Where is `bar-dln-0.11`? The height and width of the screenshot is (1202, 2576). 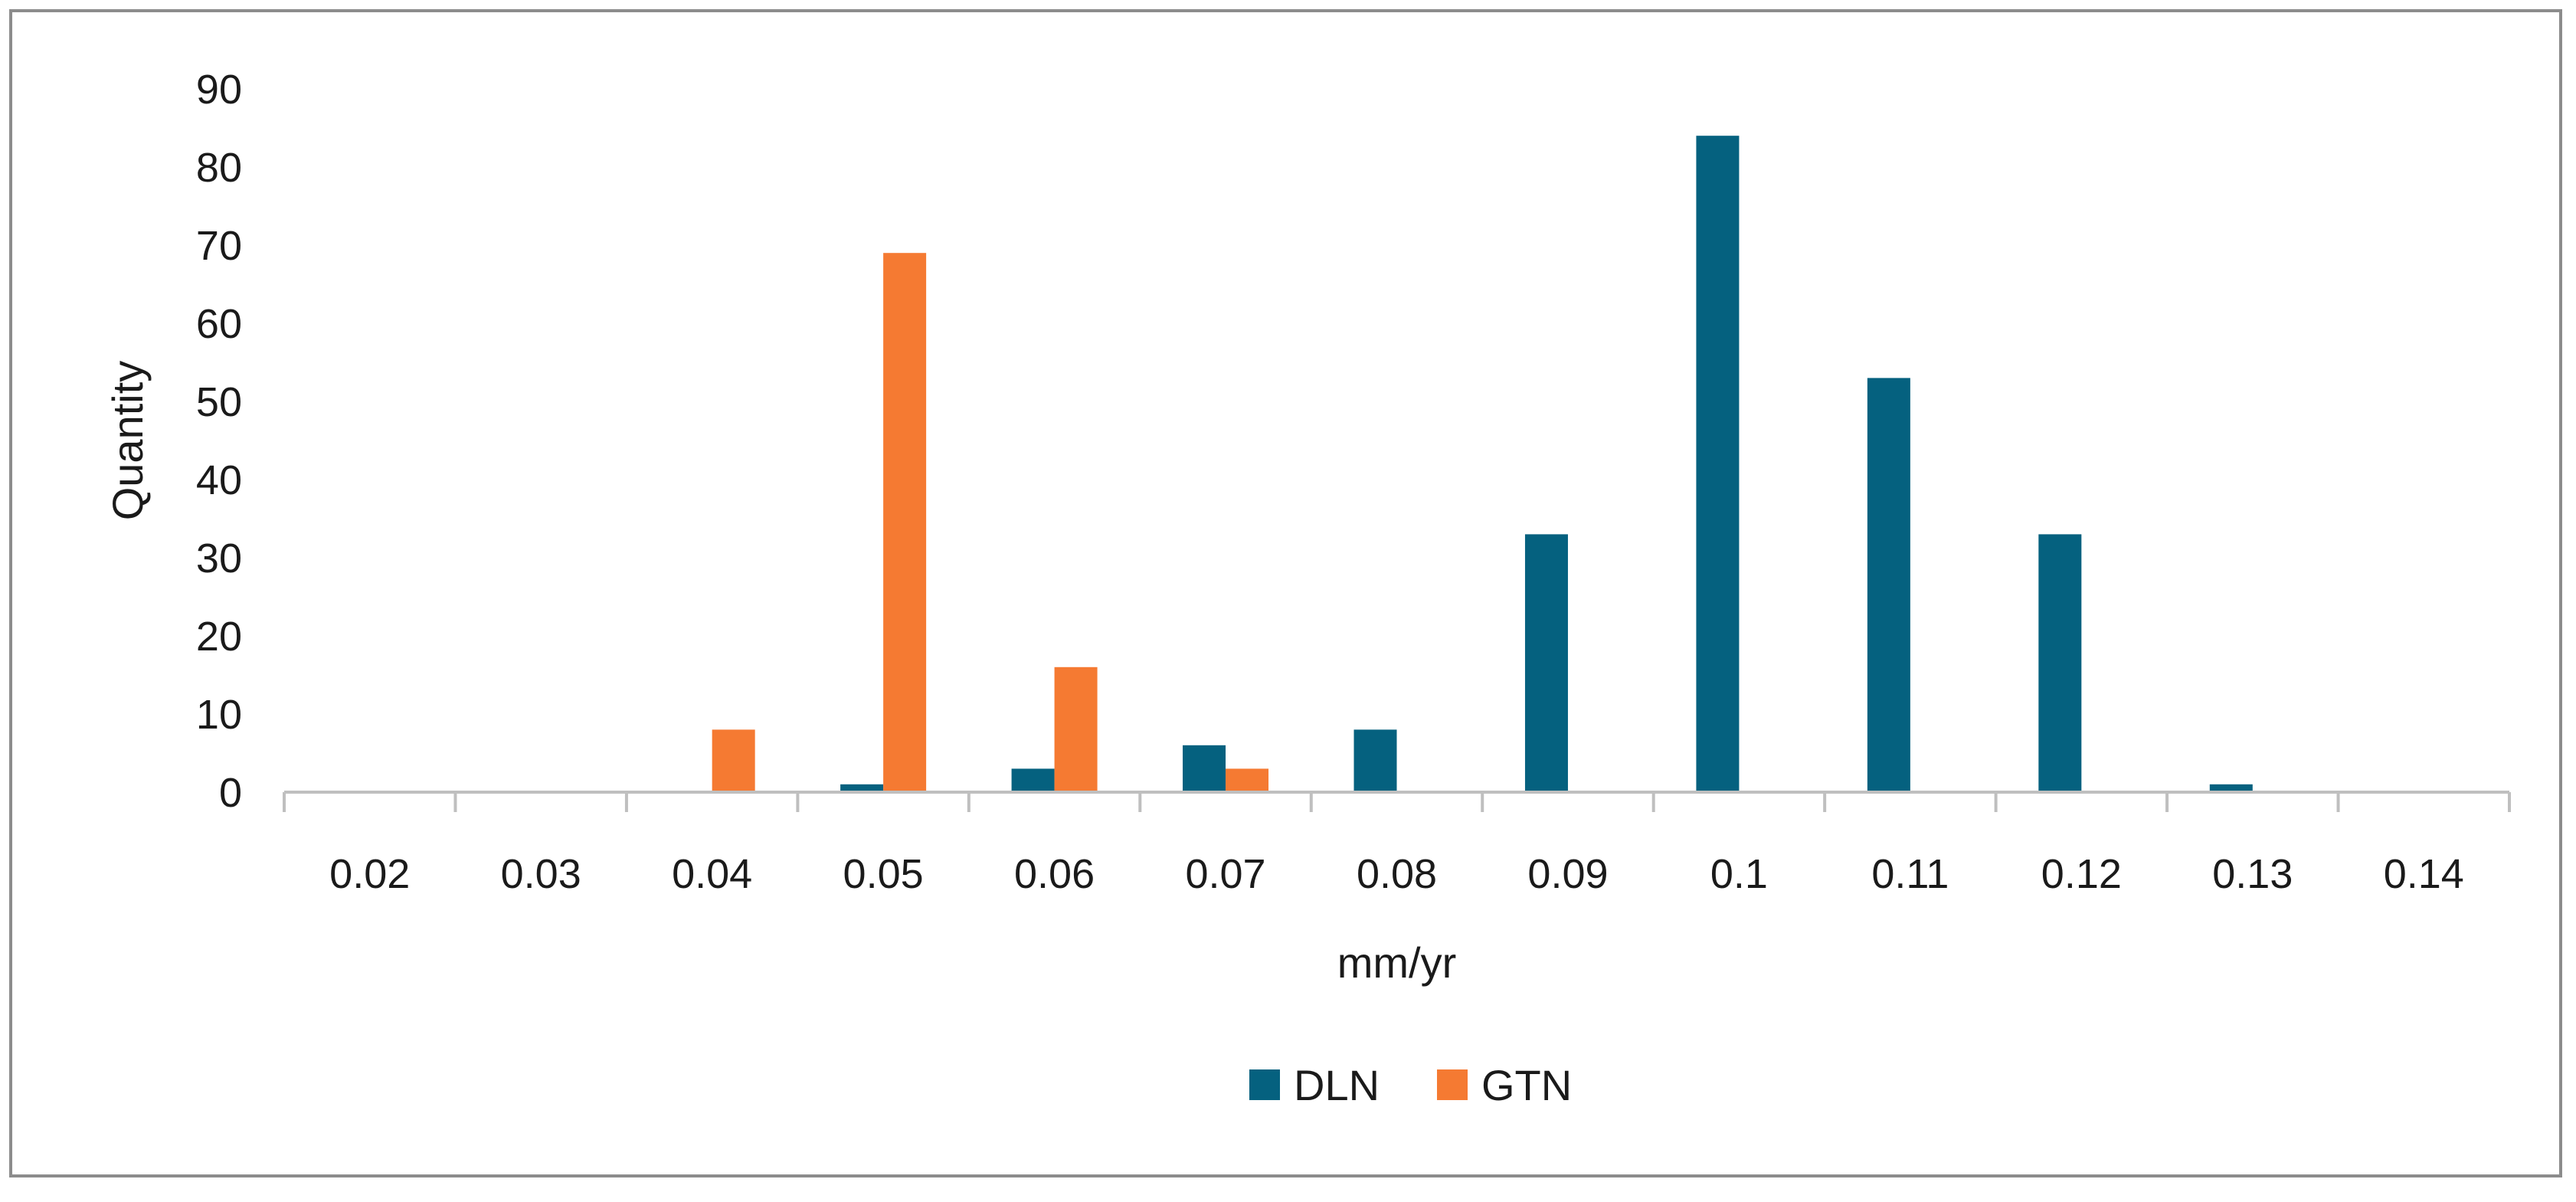
bar-dln-0.11 is located at coordinates (1888, 585).